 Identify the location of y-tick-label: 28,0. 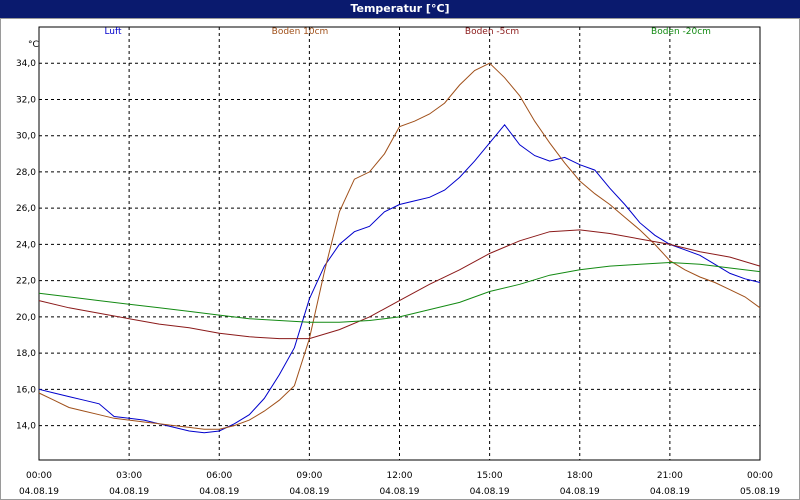
(26, 173).